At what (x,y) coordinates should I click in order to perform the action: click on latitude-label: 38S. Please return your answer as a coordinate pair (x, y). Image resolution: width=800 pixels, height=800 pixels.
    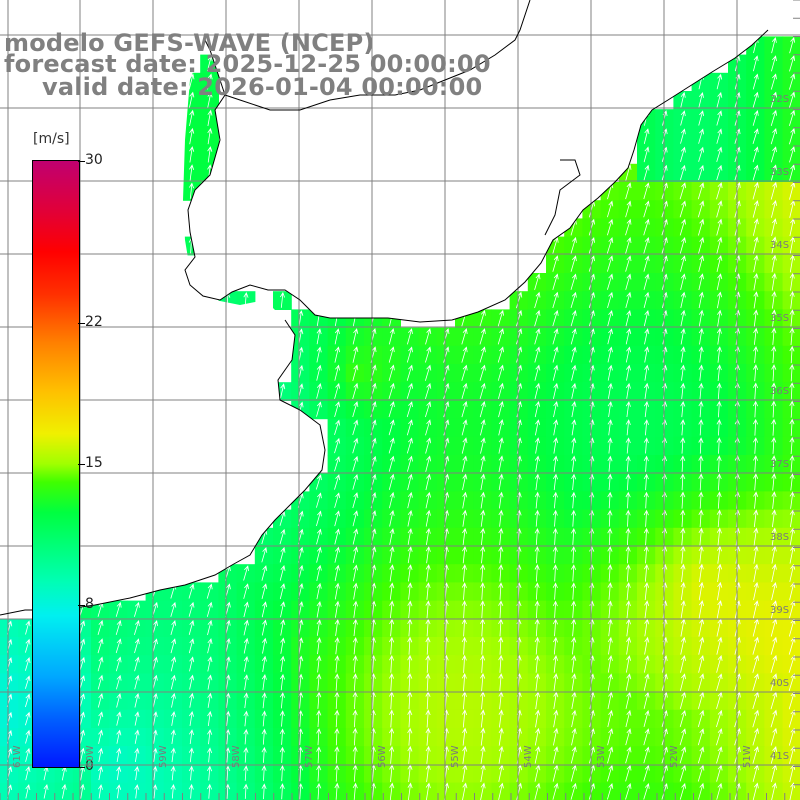
    Looking at the image, I should click on (780, 537).